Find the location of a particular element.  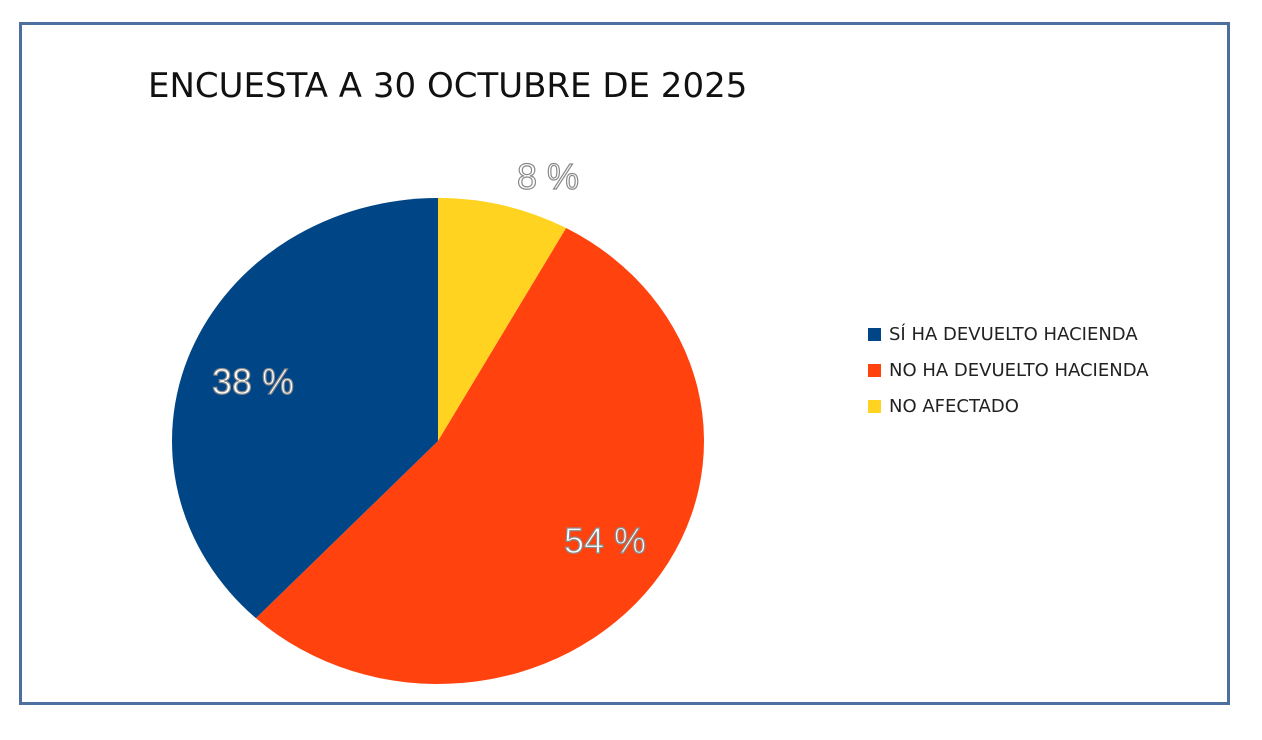

legend-item: NO AFECTADO is located at coordinates (1008, 406).